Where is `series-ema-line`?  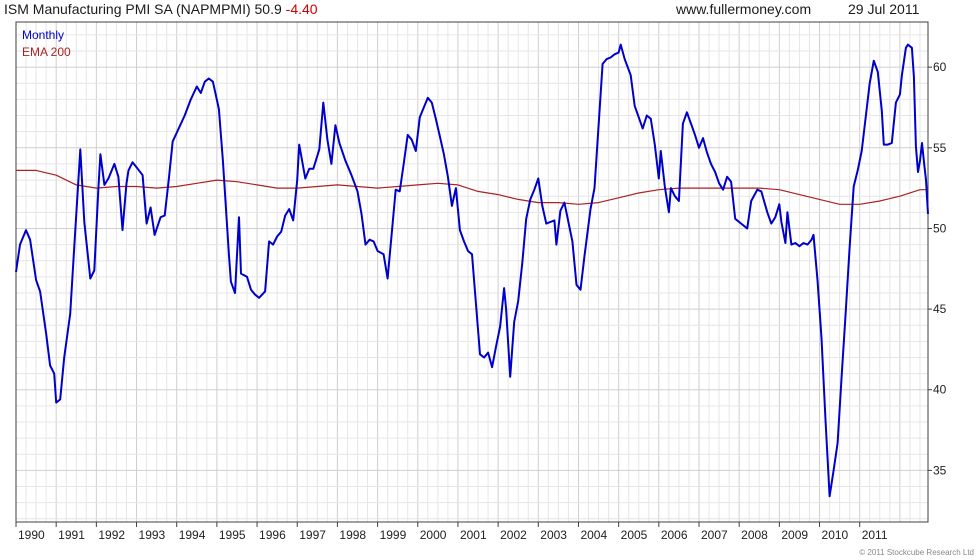 series-ema-line is located at coordinates (472, 187).